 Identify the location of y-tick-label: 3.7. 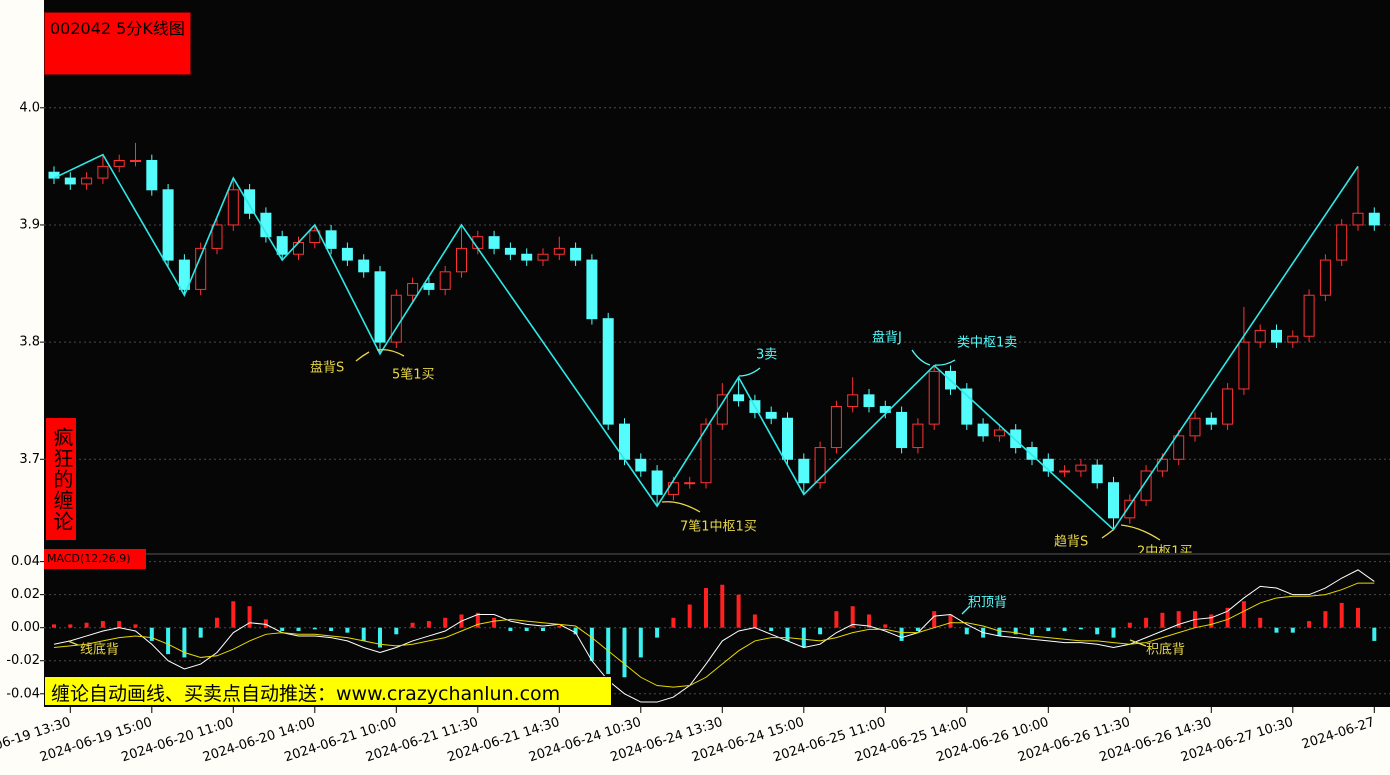
(29, 459).